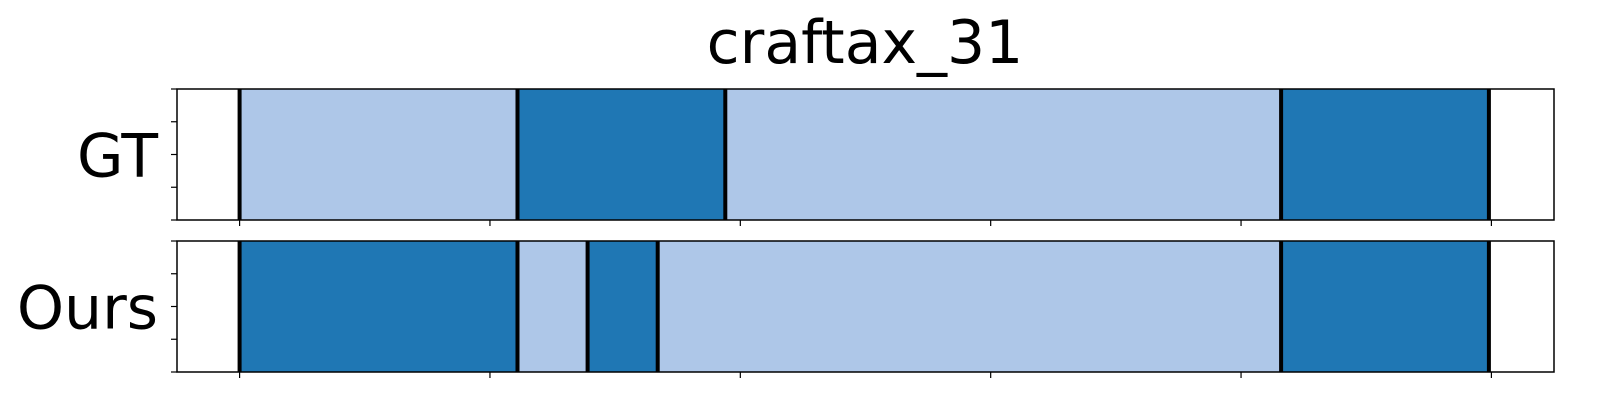  Describe the element at coordinates (117, 157) in the screenshot. I see `row-label-gt: GT` at that location.